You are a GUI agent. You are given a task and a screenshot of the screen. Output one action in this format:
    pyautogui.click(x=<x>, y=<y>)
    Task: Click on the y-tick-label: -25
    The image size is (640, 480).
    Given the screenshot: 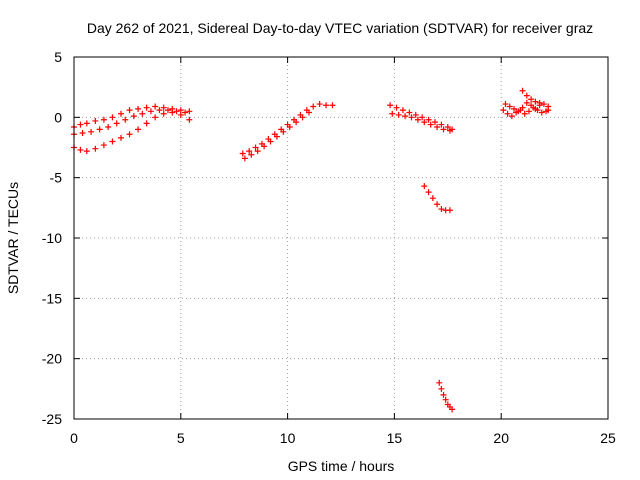 What is the action you would take?
    pyautogui.click(x=52, y=419)
    